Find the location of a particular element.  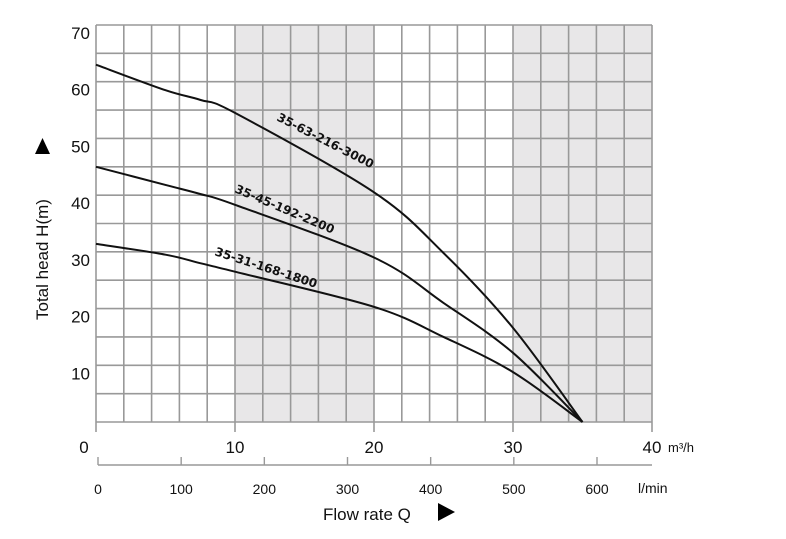

x-axis-label: Flow rate Q is located at coordinates (367, 514).